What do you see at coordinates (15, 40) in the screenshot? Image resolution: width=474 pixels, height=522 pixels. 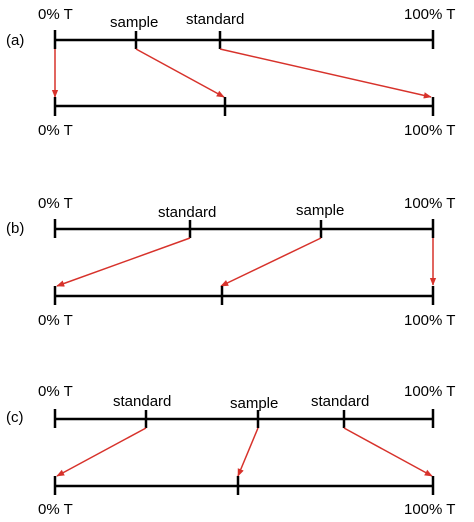 I see `panel-label: (a)` at bounding box center [15, 40].